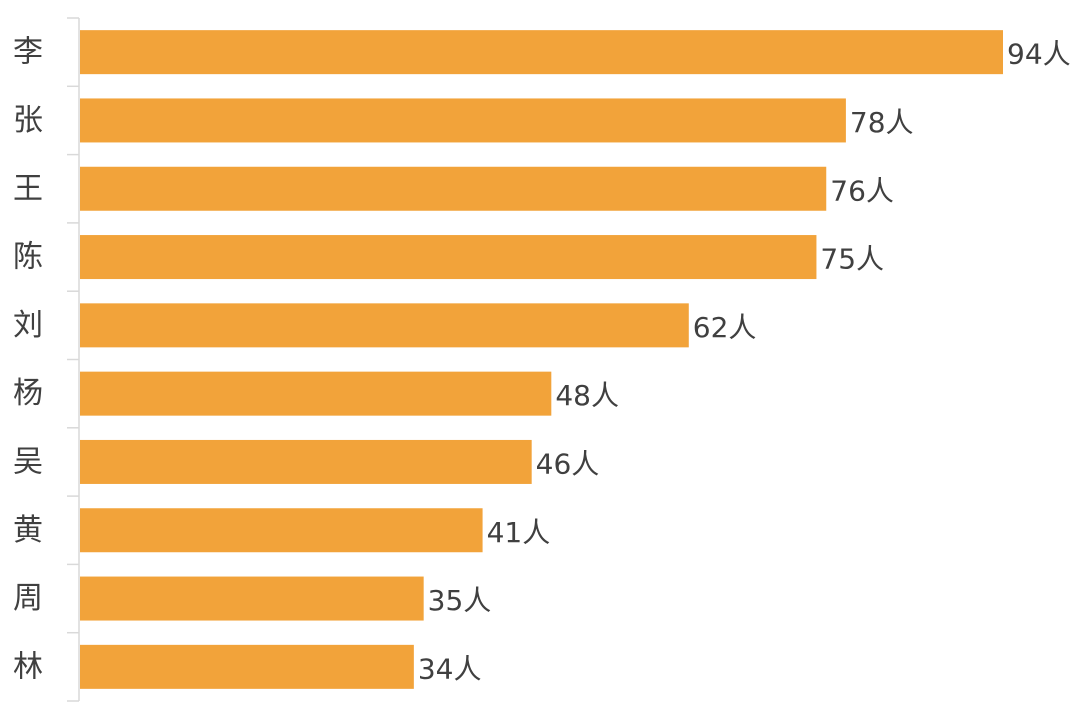 This screenshot has width=1080, height=720. I want to click on category-label: 王, so click(28, 188).